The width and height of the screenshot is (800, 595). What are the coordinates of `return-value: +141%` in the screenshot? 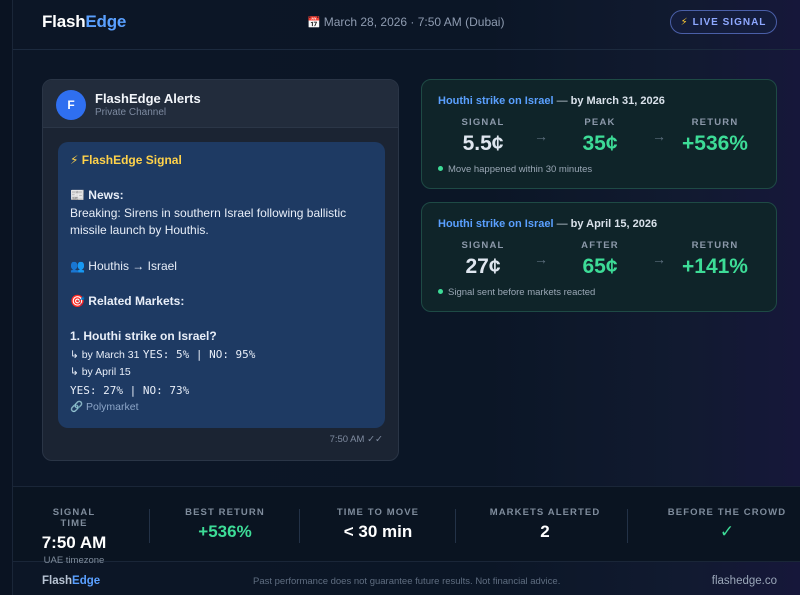 It's located at (715, 266).